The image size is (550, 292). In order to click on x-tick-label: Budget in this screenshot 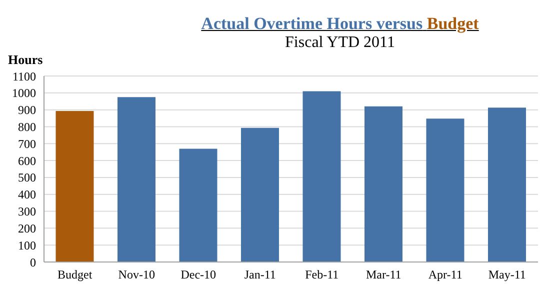, I will do `click(75, 275)`.